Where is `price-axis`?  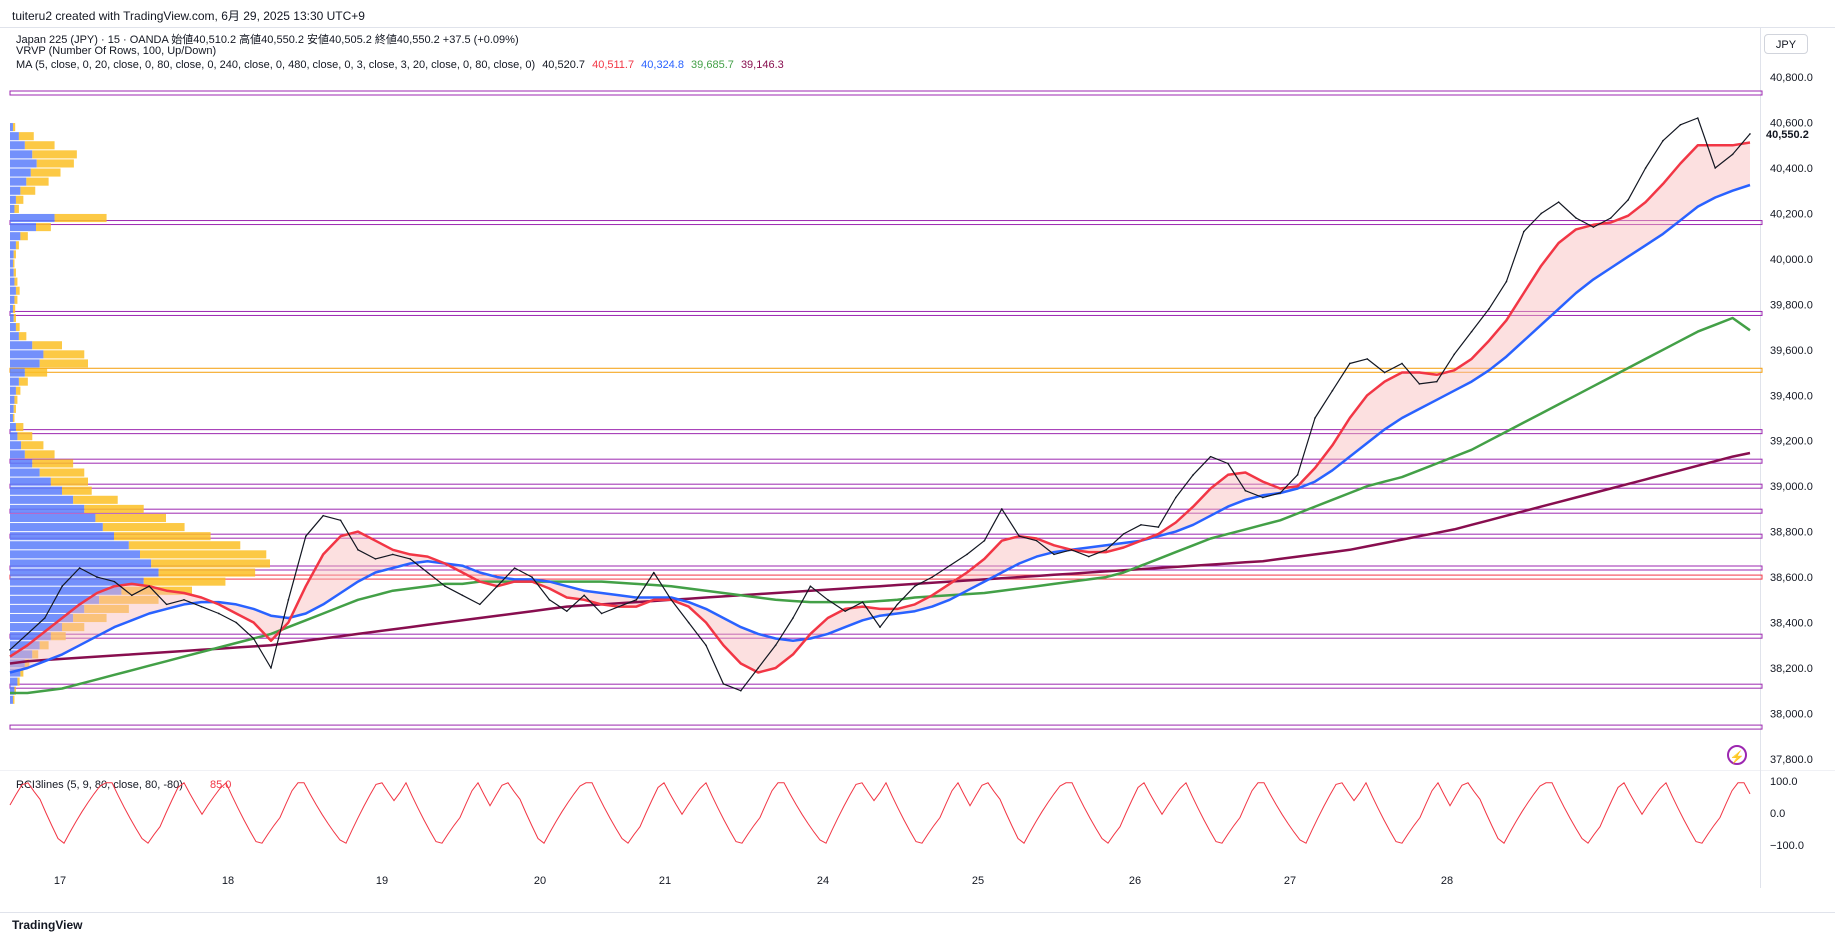 price-axis is located at coordinates (1797, 458).